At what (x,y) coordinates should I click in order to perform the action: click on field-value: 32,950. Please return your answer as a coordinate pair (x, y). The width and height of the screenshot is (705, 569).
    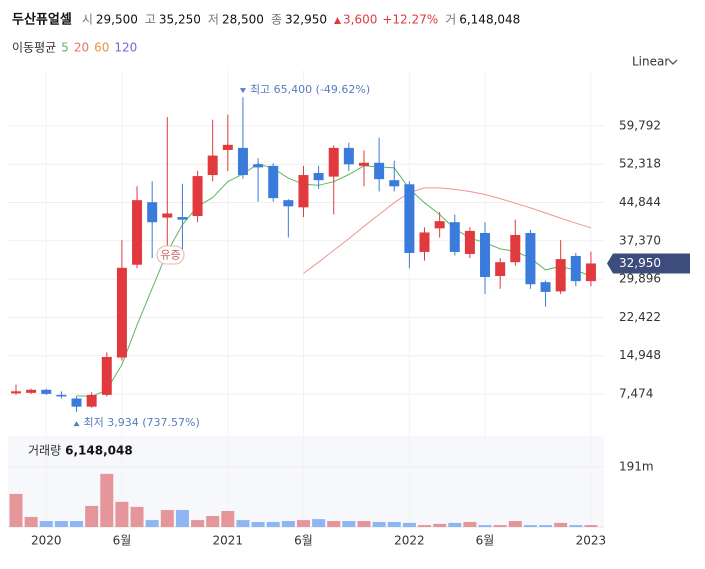
    Looking at the image, I should click on (306, 20).